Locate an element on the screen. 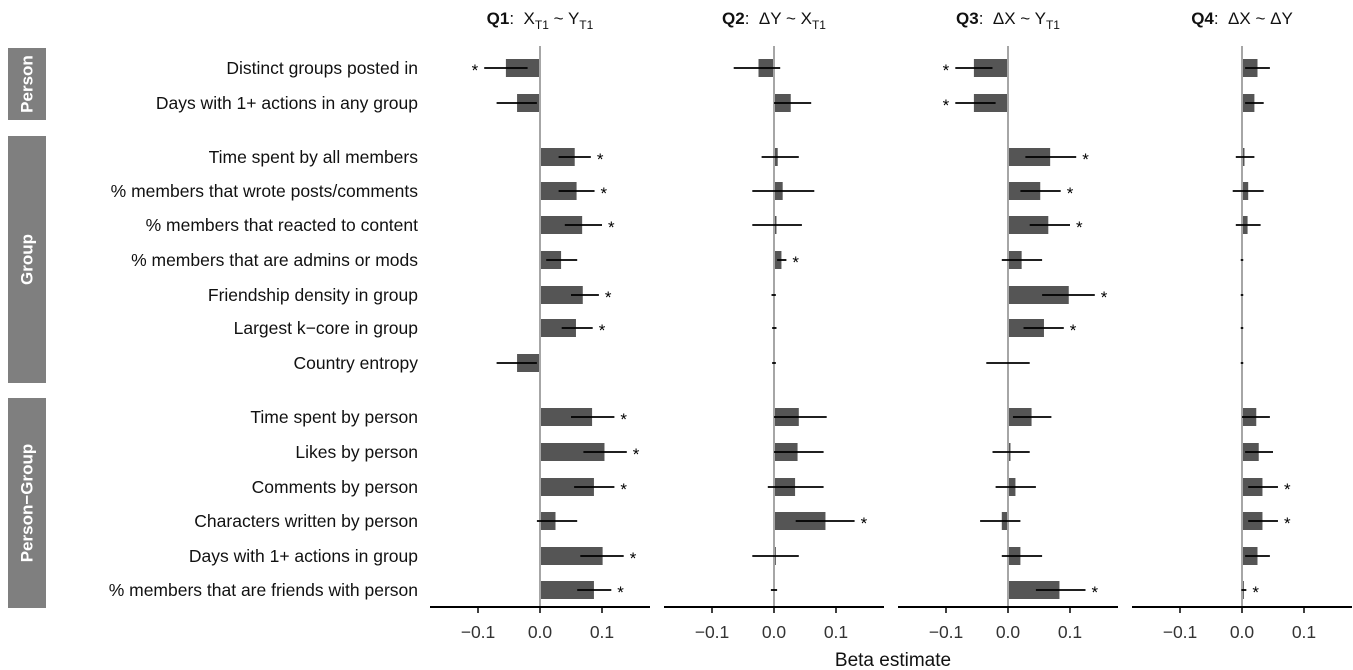 This screenshot has width=1353, height=670. panel-q4: * * * −0.1 0.0 0.1 is located at coordinates (1242, 344).